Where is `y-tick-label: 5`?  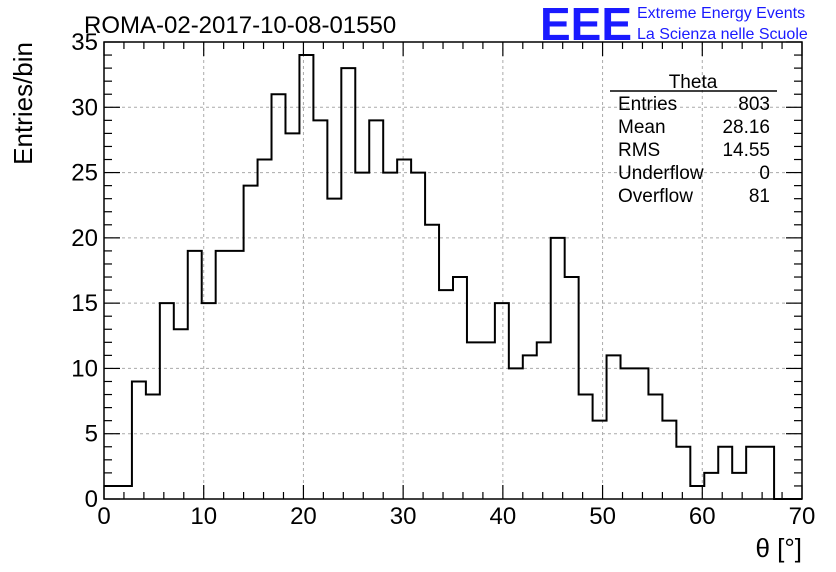 y-tick-label: 5 is located at coordinates (91, 434).